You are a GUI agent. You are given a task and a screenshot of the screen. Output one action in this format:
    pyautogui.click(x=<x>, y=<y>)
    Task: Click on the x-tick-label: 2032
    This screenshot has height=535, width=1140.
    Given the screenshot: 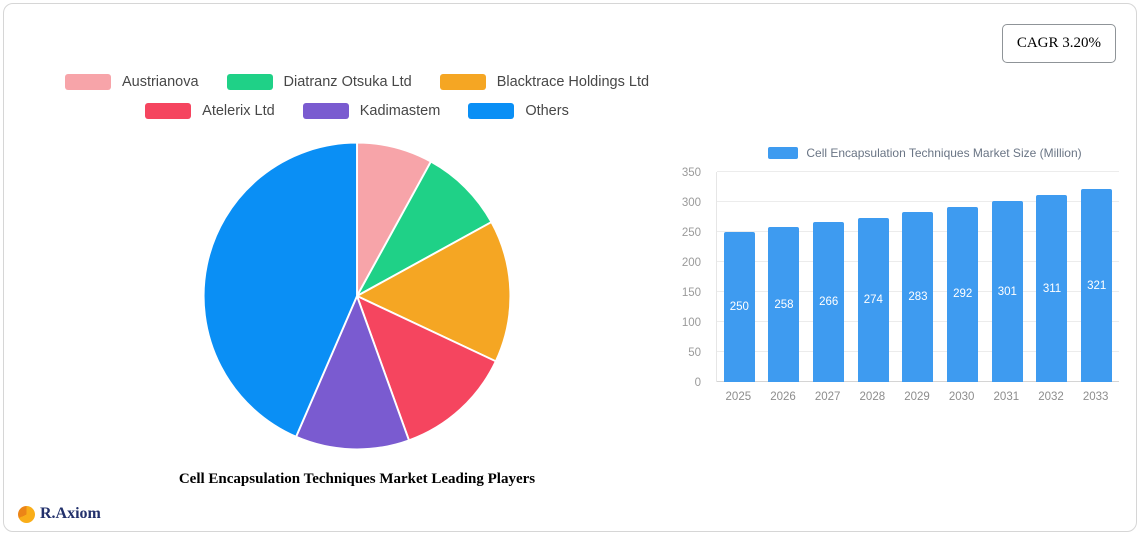 What is the action you would take?
    pyautogui.click(x=1051, y=397)
    